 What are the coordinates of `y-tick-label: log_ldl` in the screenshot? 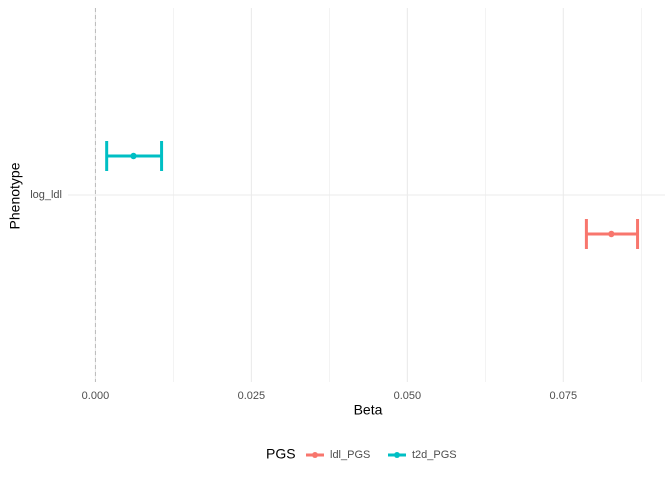 It's located at (46, 195).